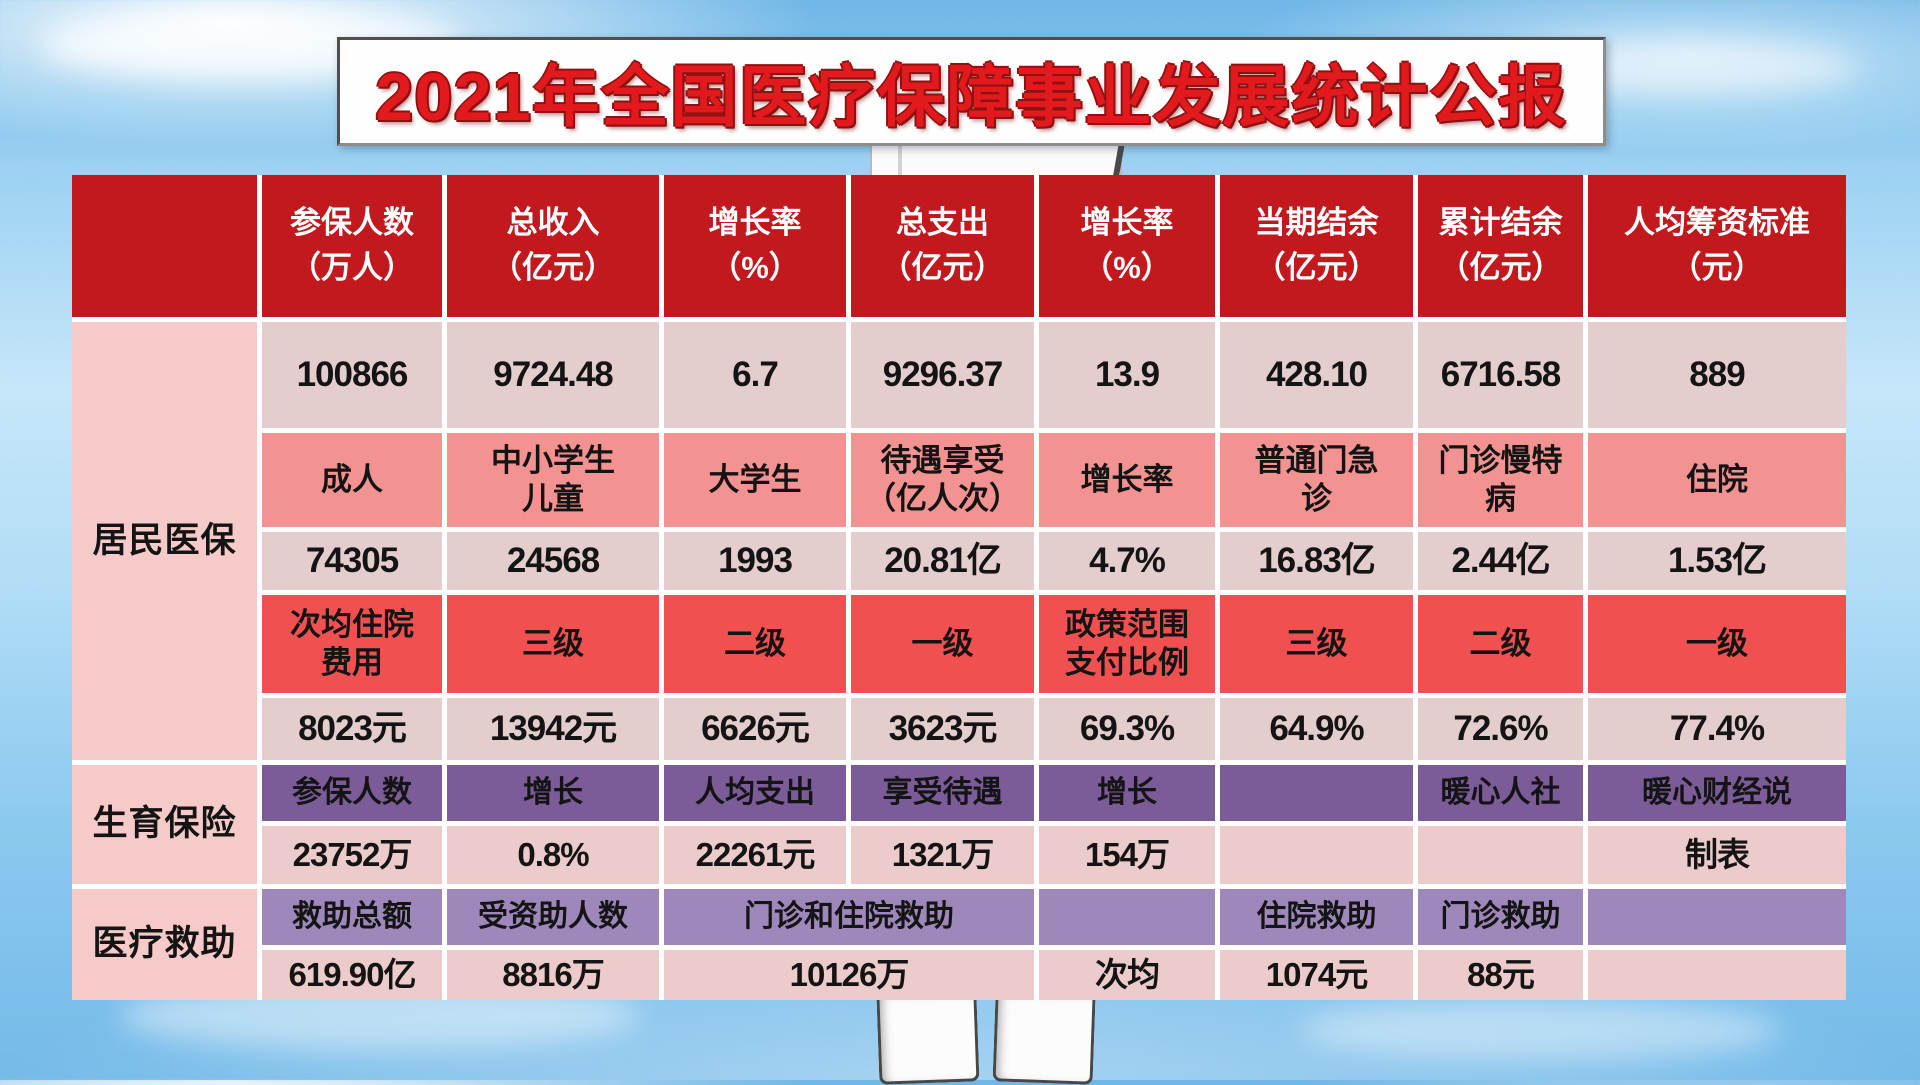  What do you see at coordinates (164, 824) in the screenshot?
I see `row-label-2: 生育保险` at bounding box center [164, 824].